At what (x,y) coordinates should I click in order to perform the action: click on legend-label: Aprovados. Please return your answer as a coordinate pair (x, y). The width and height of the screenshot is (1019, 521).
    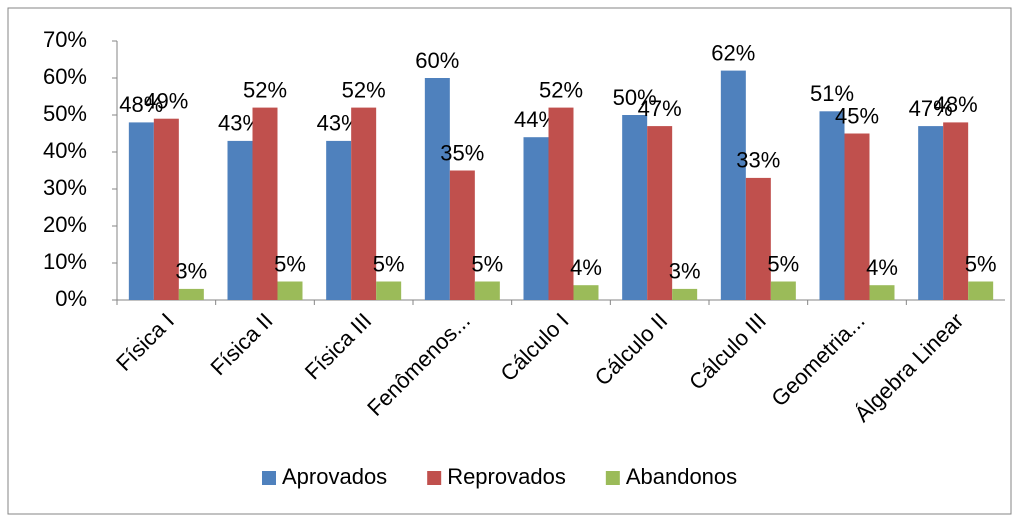
    Looking at the image, I should click on (334, 476).